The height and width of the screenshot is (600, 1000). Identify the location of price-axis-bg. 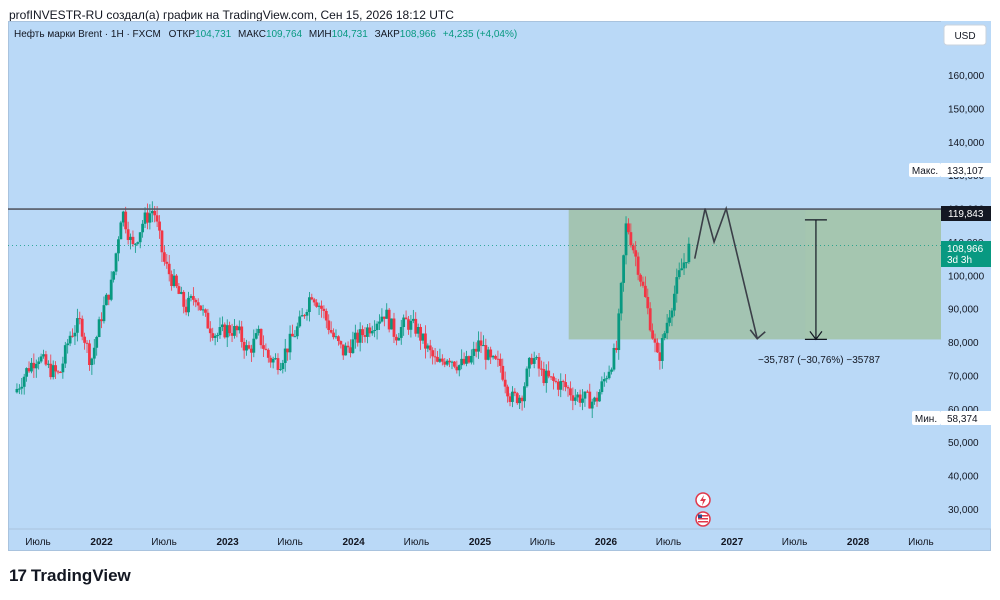
(966, 275).